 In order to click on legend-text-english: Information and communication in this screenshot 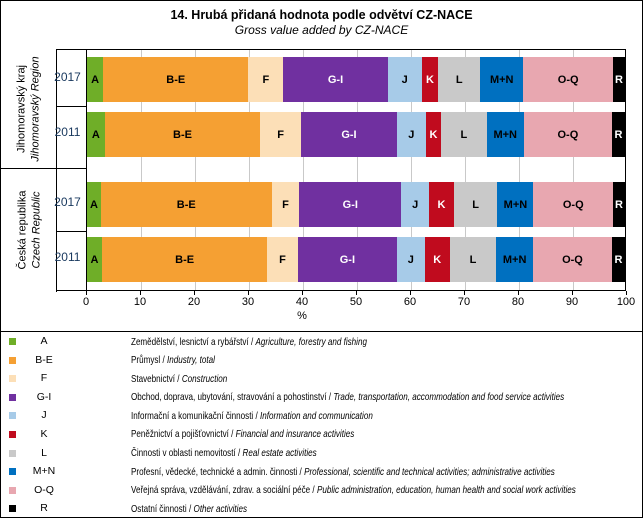, I will do `click(316, 415)`.